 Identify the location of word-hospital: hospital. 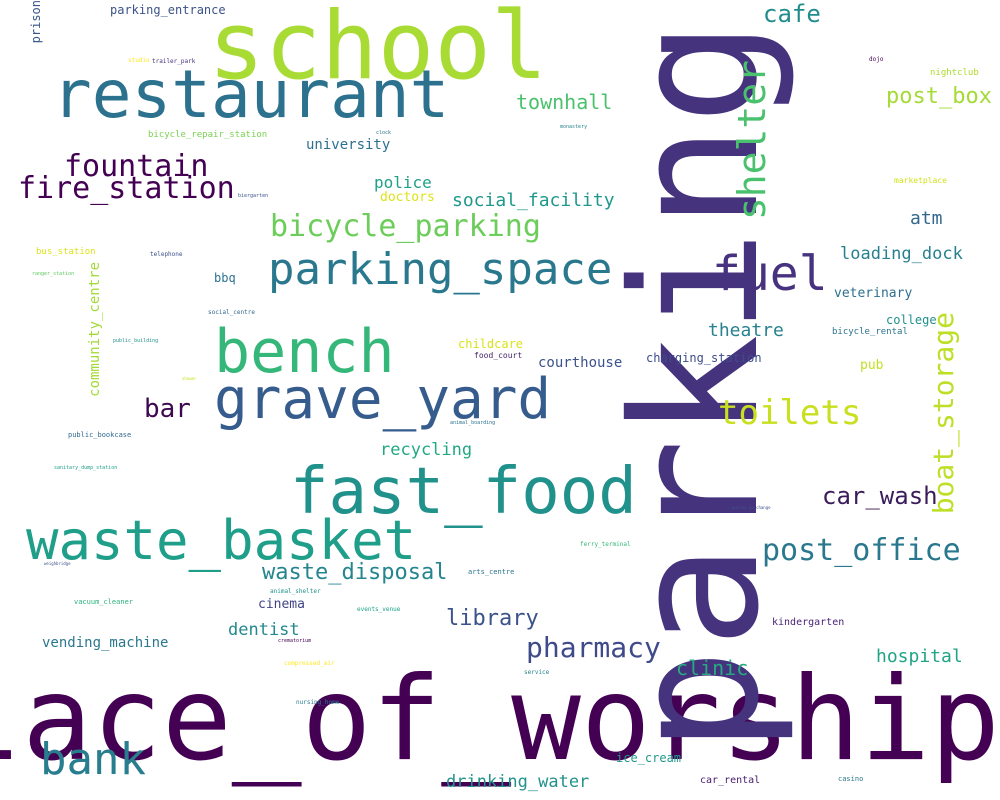
(919, 656).